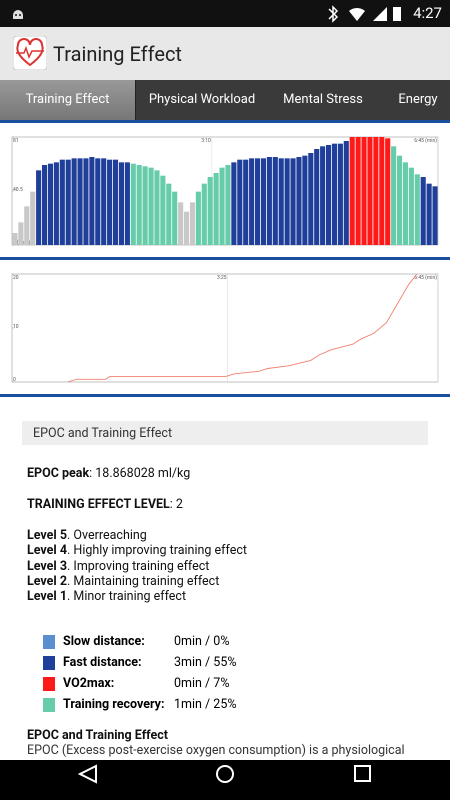 The height and width of the screenshot is (804, 450). Describe the element at coordinates (47, 551) in the screenshot. I see `level-label: Level 4` at that location.